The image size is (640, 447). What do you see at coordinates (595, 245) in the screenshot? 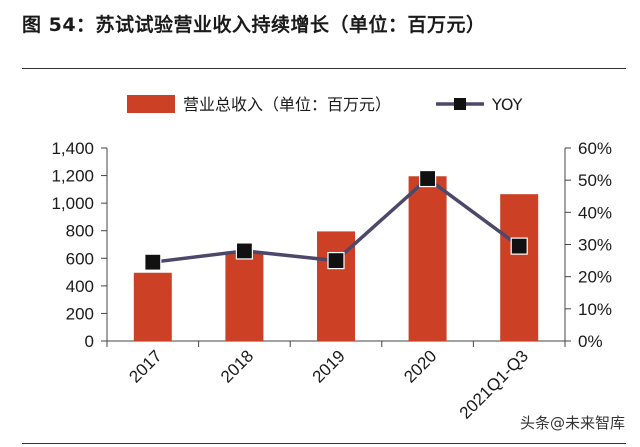
I see `y-right-tick-label: 30%` at bounding box center [595, 245].